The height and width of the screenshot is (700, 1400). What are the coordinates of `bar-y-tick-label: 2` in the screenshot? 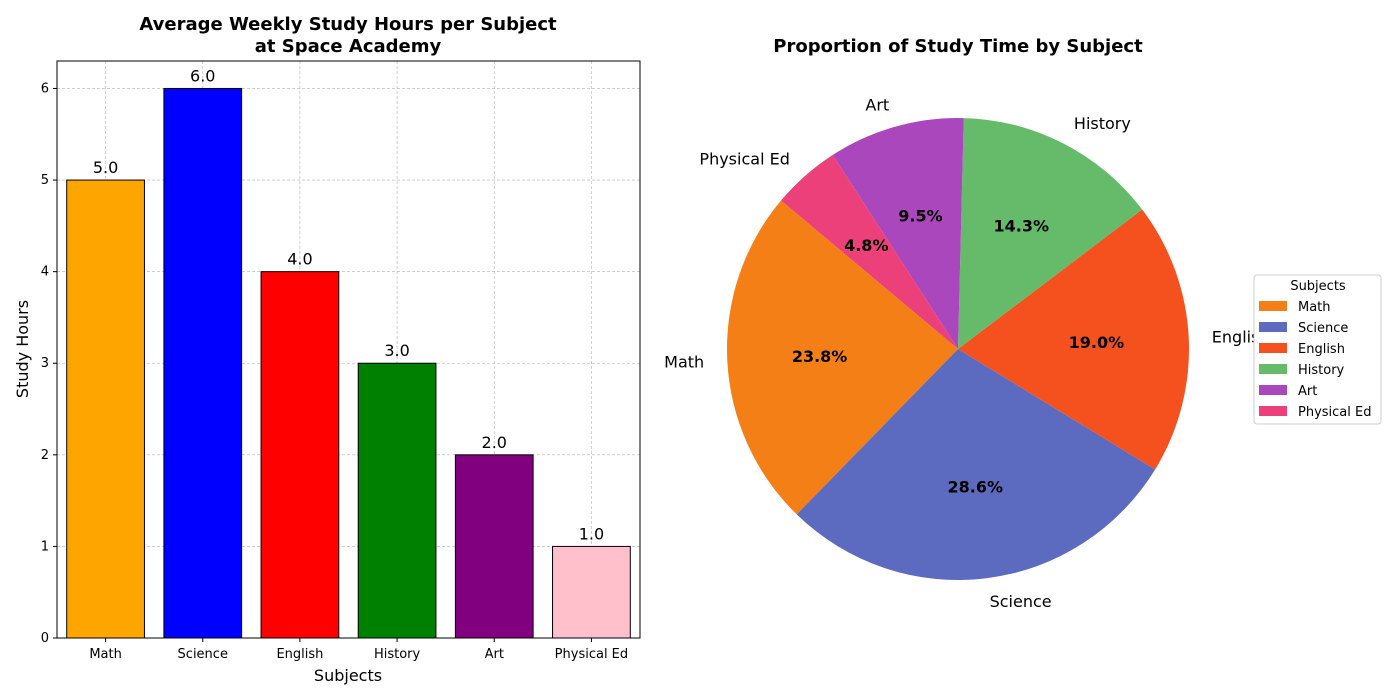 It's located at (45, 455).